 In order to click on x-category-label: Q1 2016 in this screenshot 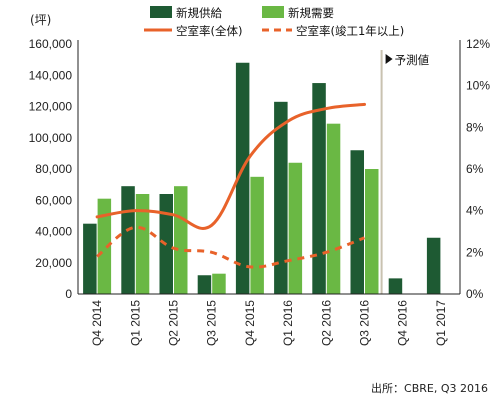, I will do `click(288, 323)`.